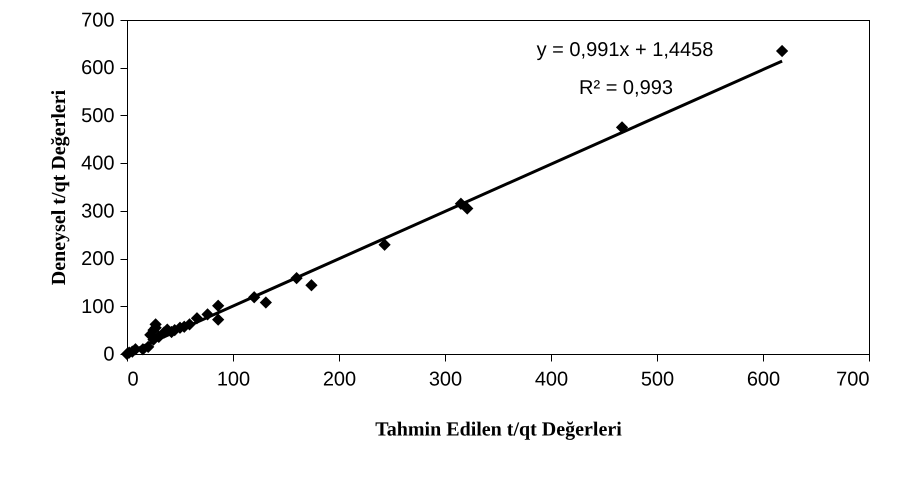 This screenshot has height=488, width=915. What do you see at coordinates (97, 259) in the screenshot?
I see `y-tick-label: 200` at bounding box center [97, 259].